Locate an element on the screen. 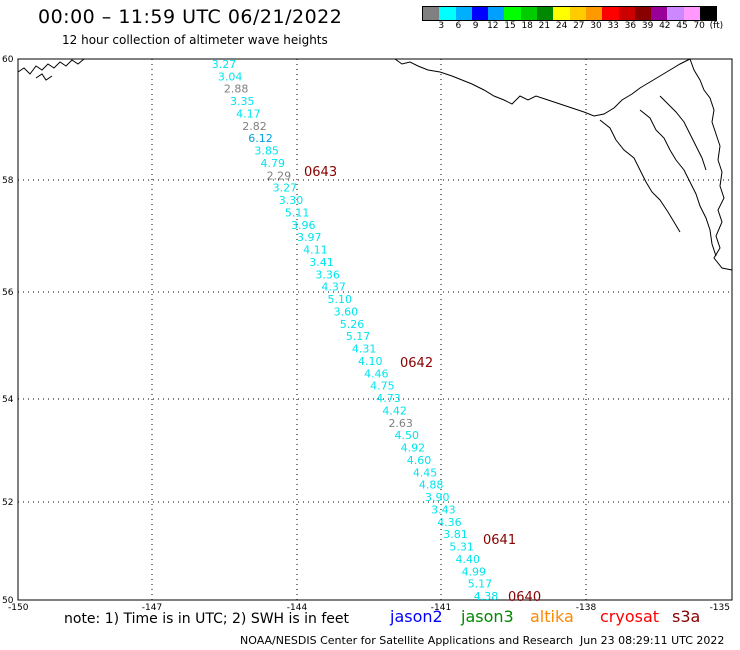 Image resolution: width=740 pixels, height=650 pixels. wave-height-value: 3.96 is located at coordinates (303, 225).